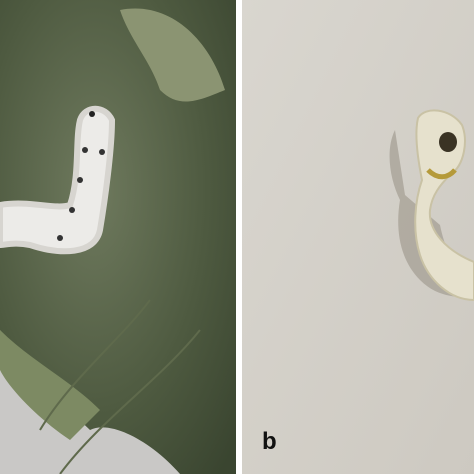 The width and height of the screenshot is (474, 474). I want to click on leaf-vein, so click(120, 386).